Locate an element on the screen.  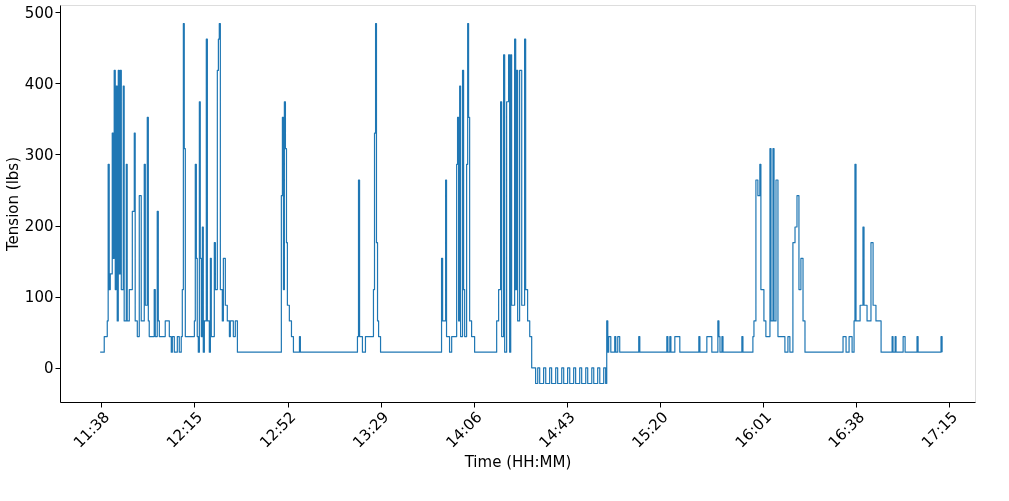
y-axis-title: Tension (lbs) is located at coordinates (12, 204).